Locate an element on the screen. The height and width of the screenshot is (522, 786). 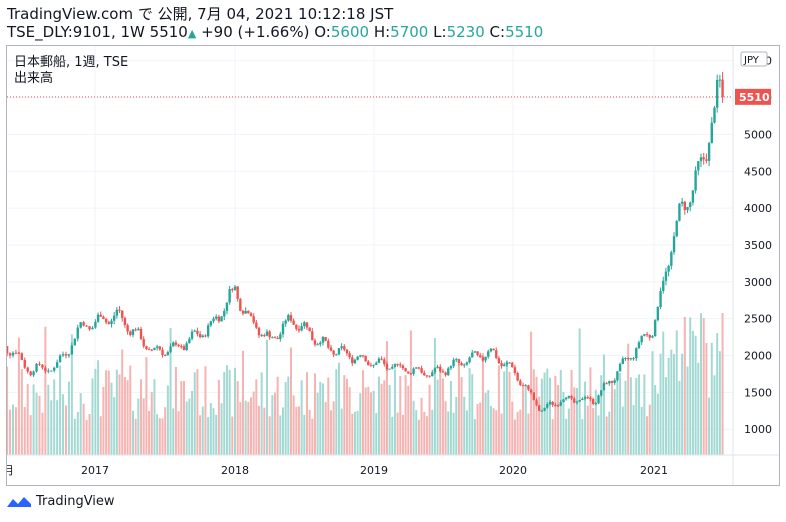
close-label: C: is located at coordinates (497, 32).